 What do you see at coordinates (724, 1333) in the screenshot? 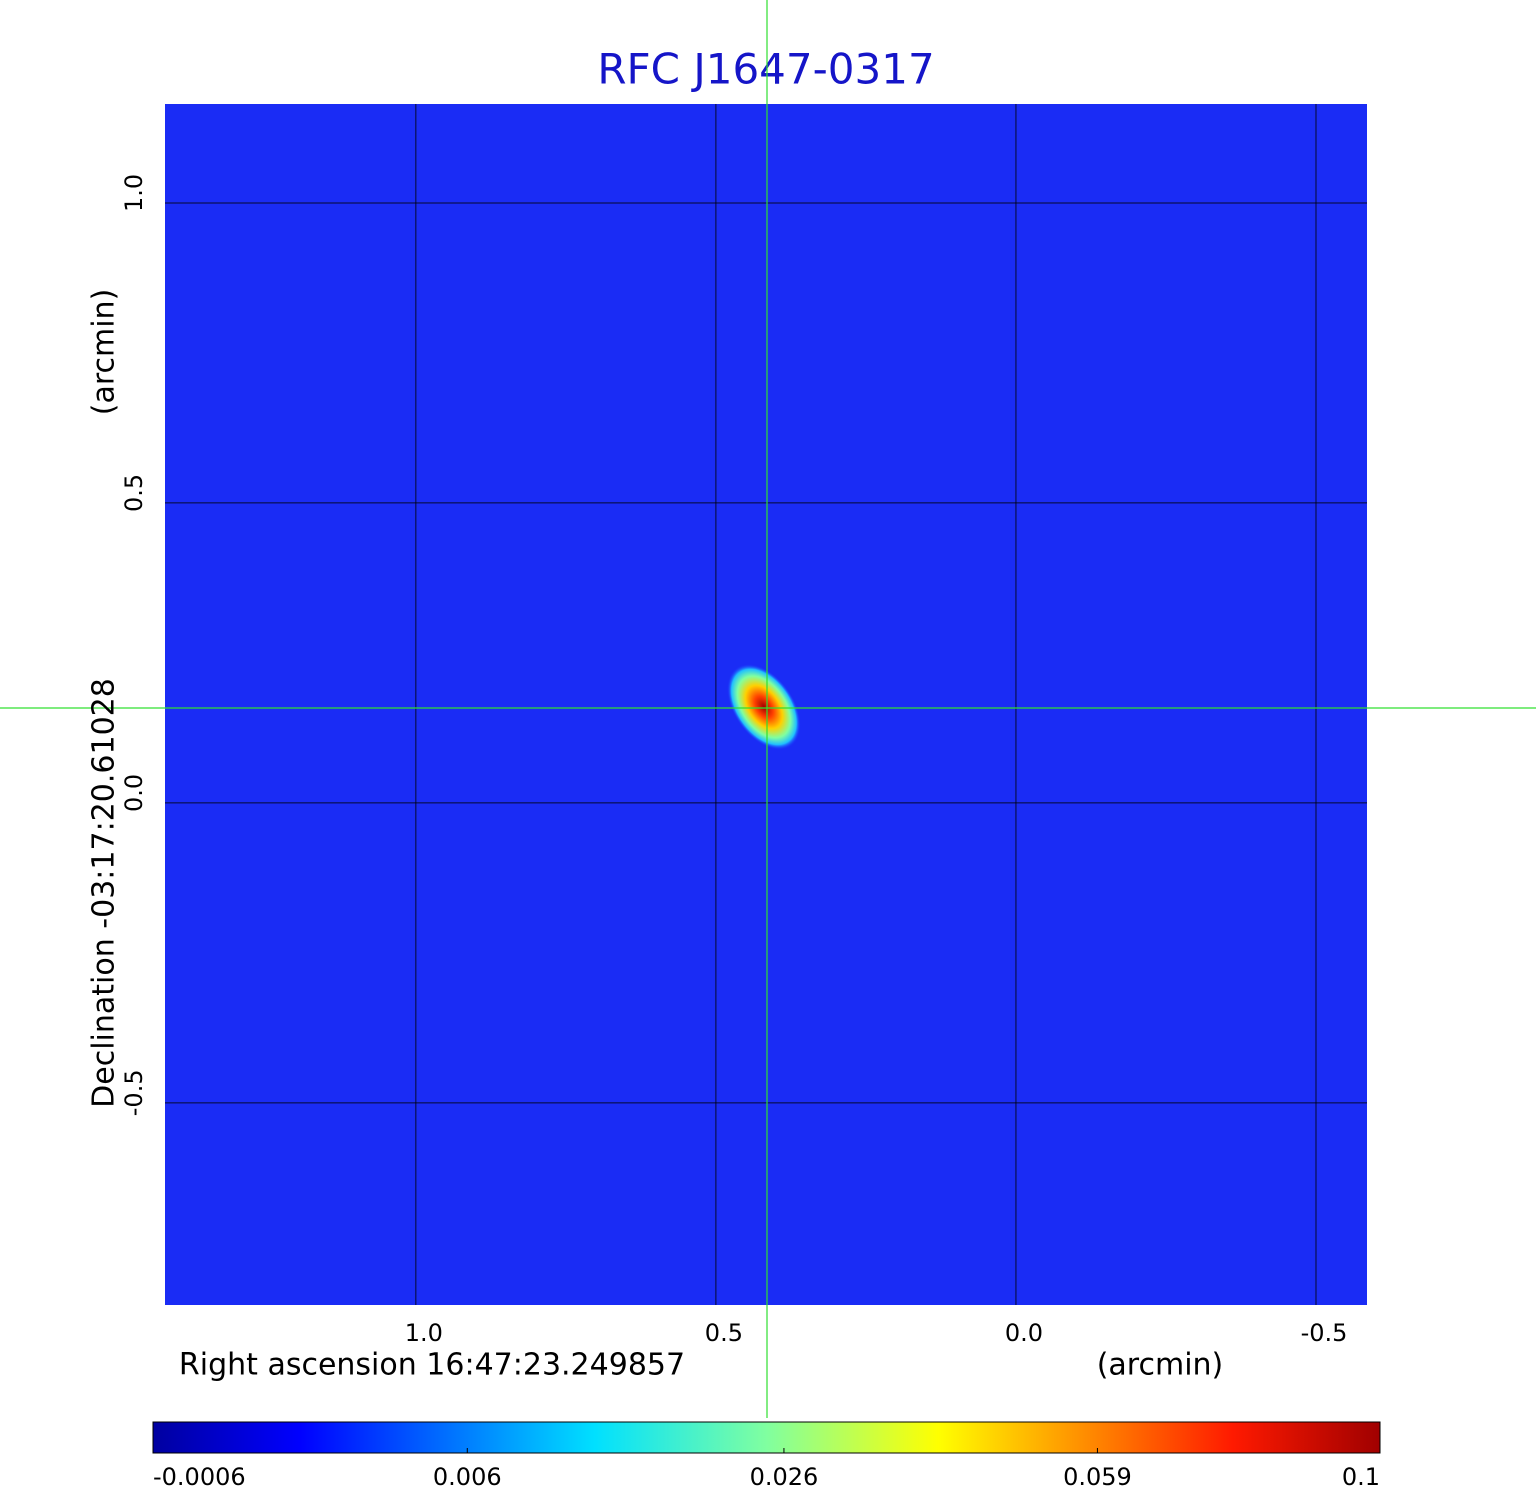
I see `x-tick-label: 0.5` at bounding box center [724, 1333].